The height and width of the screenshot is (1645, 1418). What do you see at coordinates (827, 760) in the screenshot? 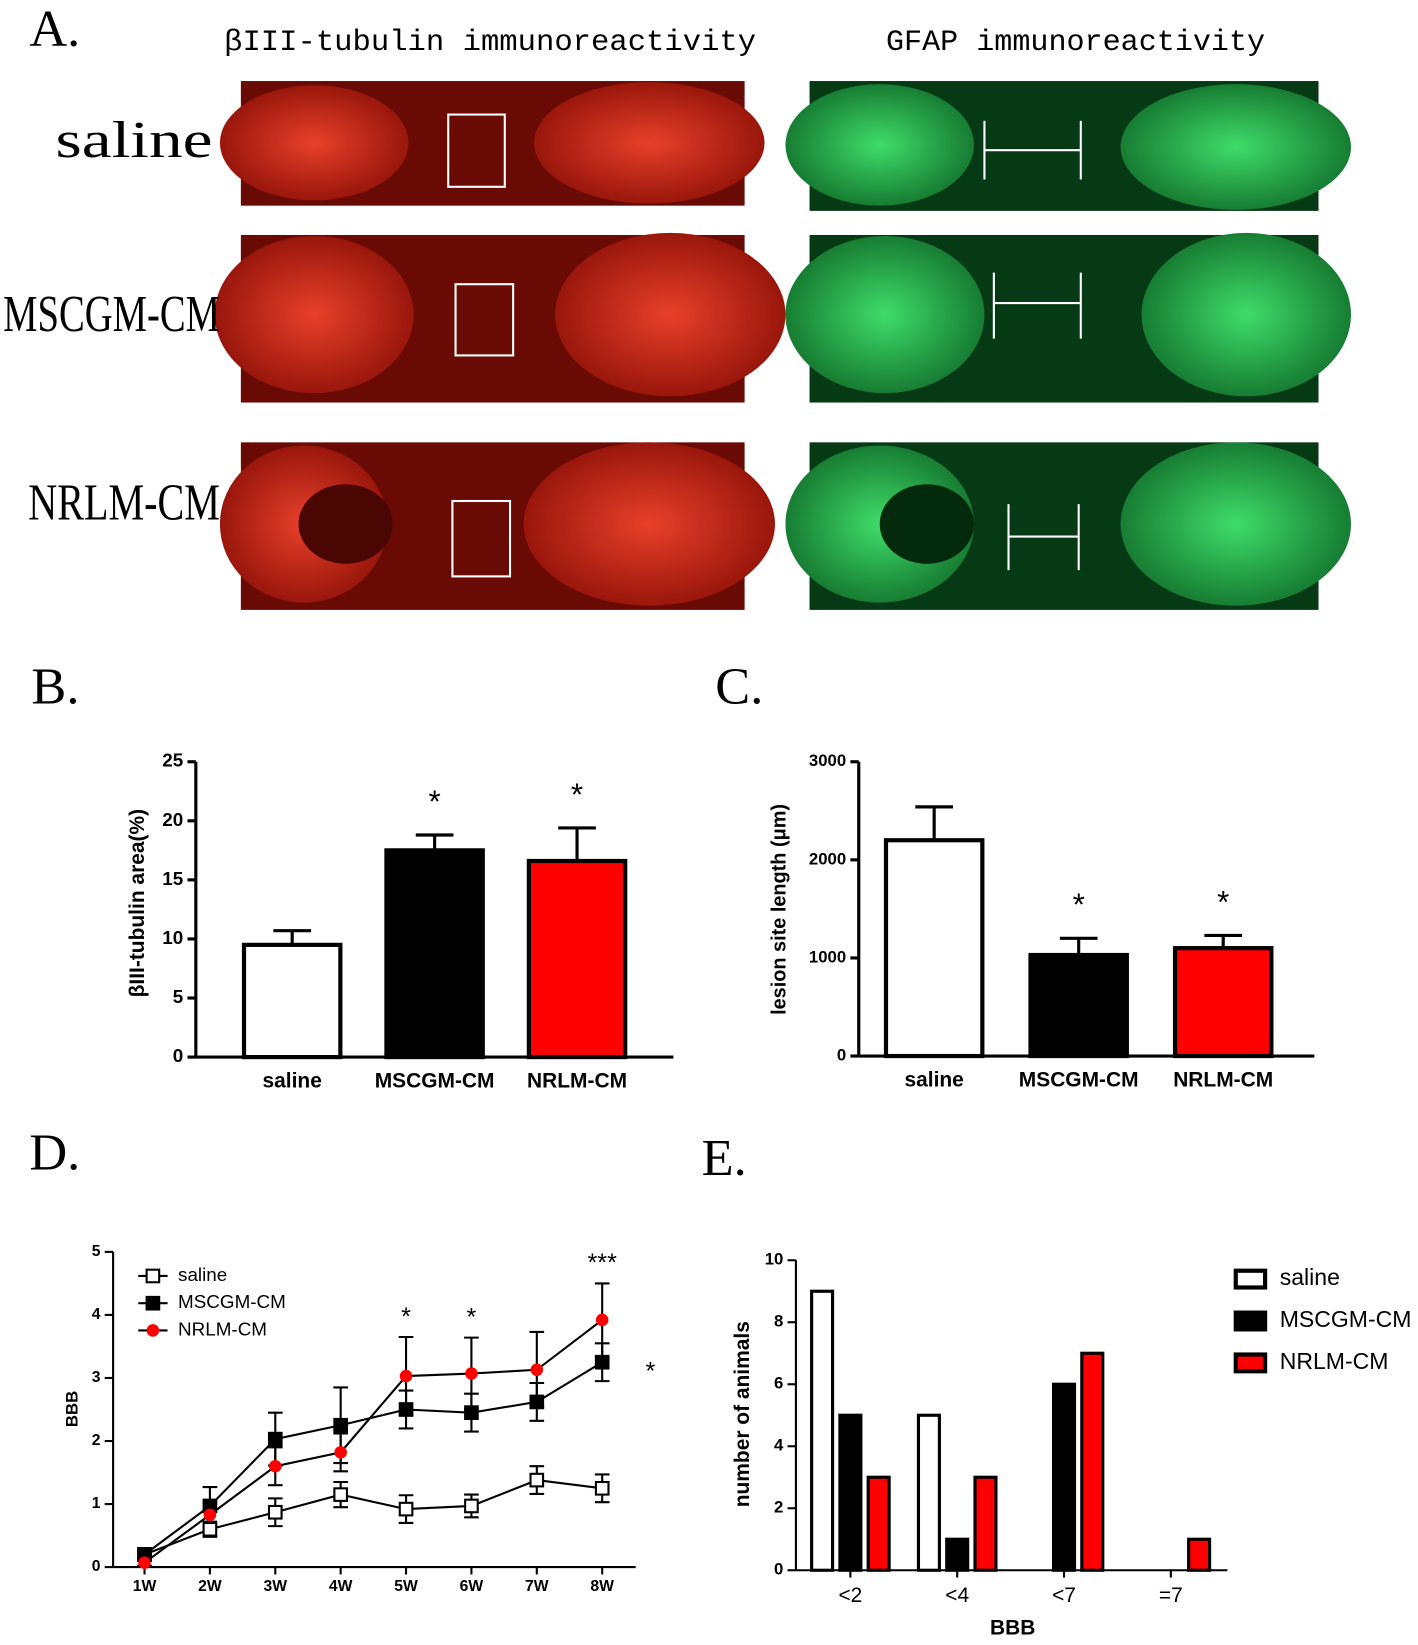
I see `y-tick-label: 3000` at bounding box center [827, 760].